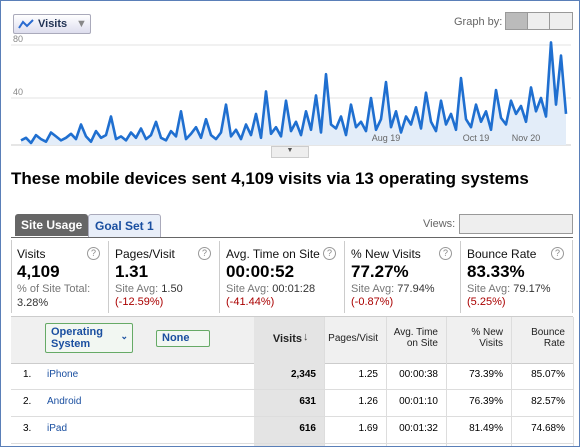 The height and width of the screenshot is (447, 580). I want to click on column-header: Avg. Time on Site, so click(415, 338).